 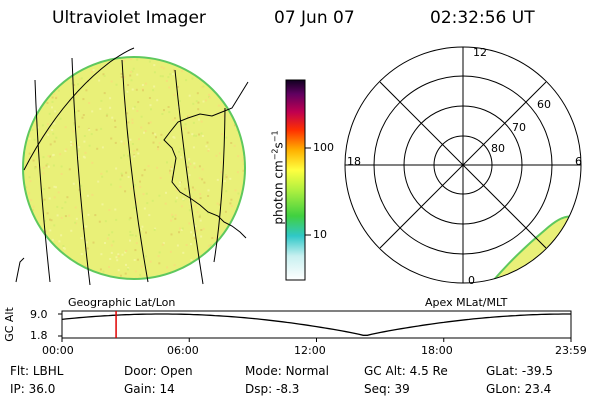 I want to click on coastline-fragment, so click(x=20, y=270).